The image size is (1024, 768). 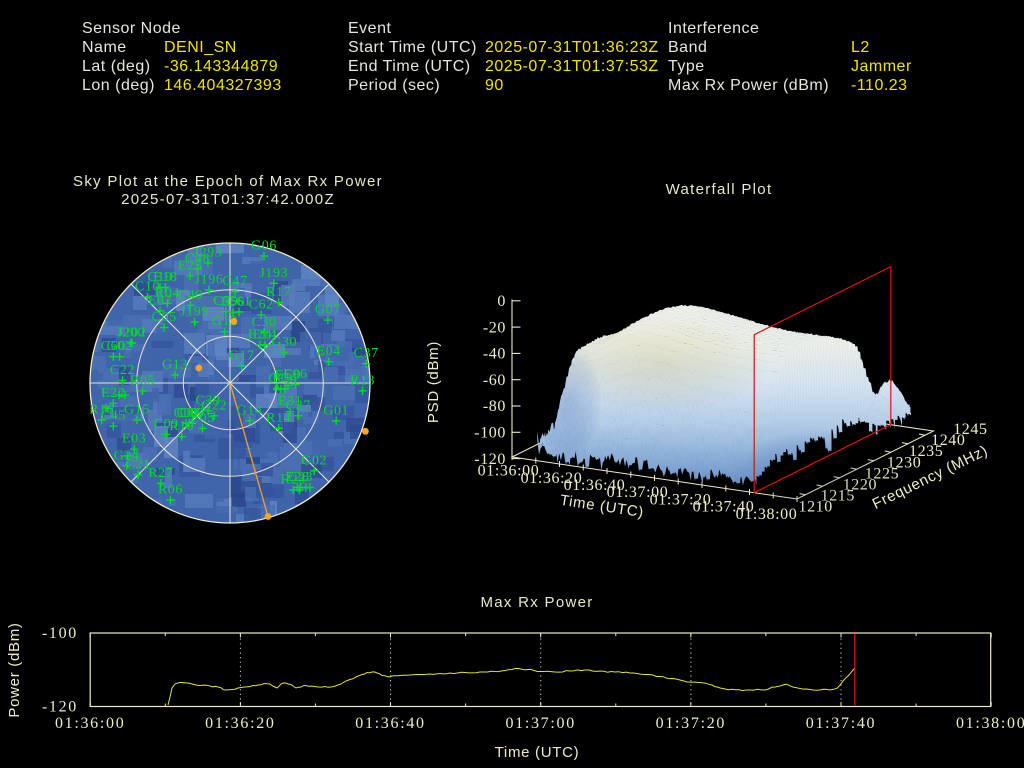 I want to click on svg-text: E18, so click(x=165, y=277).